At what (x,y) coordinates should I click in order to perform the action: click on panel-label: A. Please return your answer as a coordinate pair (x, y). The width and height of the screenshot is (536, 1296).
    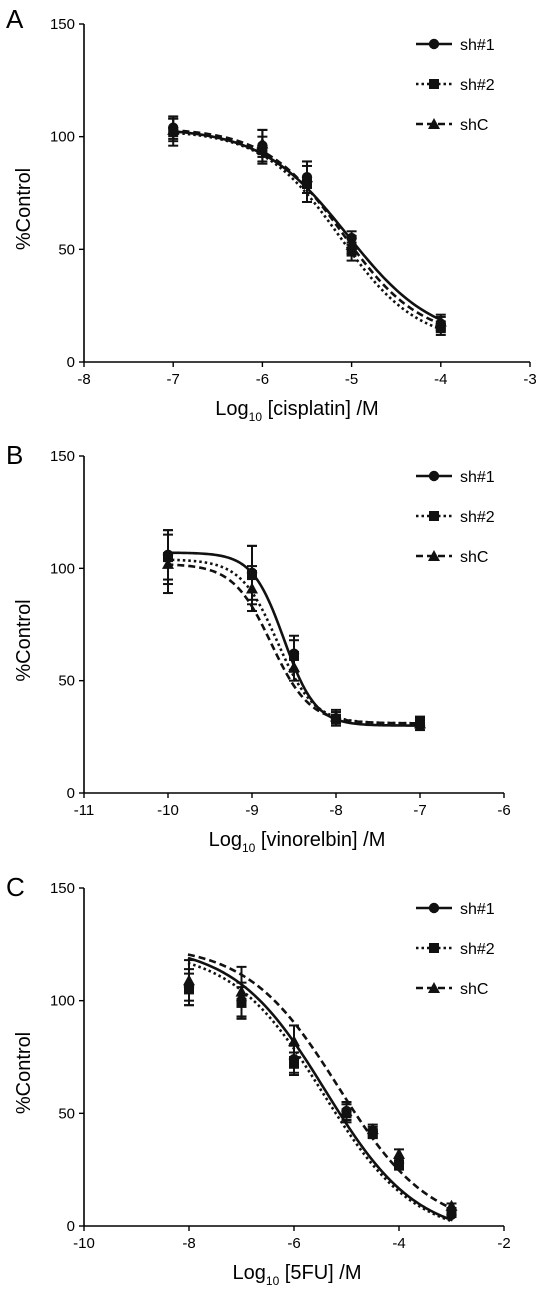
    Looking at the image, I should click on (15, 19).